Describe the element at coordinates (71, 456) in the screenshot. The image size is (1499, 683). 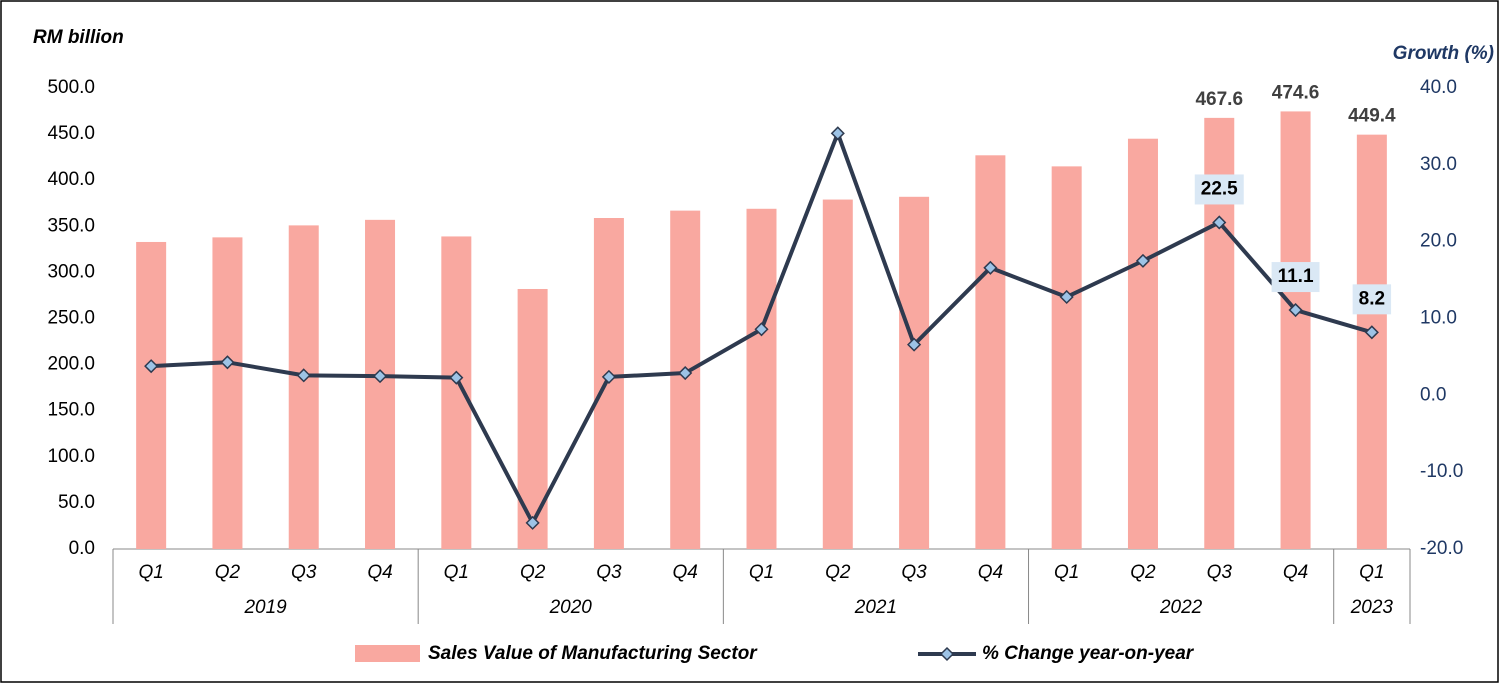
I see `y-tick-label: 100.0` at that location.